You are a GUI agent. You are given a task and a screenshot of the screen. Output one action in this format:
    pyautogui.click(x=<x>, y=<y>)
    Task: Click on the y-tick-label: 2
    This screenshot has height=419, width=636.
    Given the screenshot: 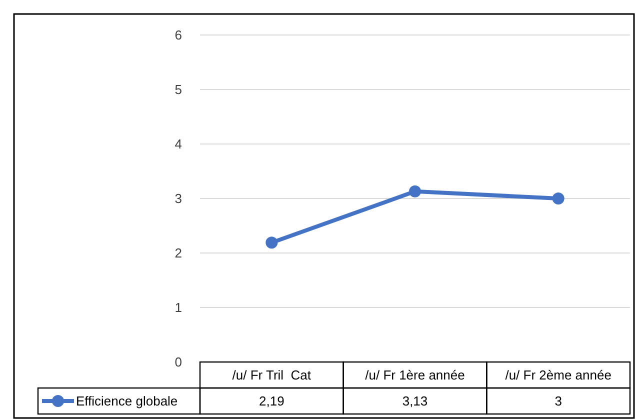 What is the action you would take?
    pyautogui.click(x=178, y=253)
    